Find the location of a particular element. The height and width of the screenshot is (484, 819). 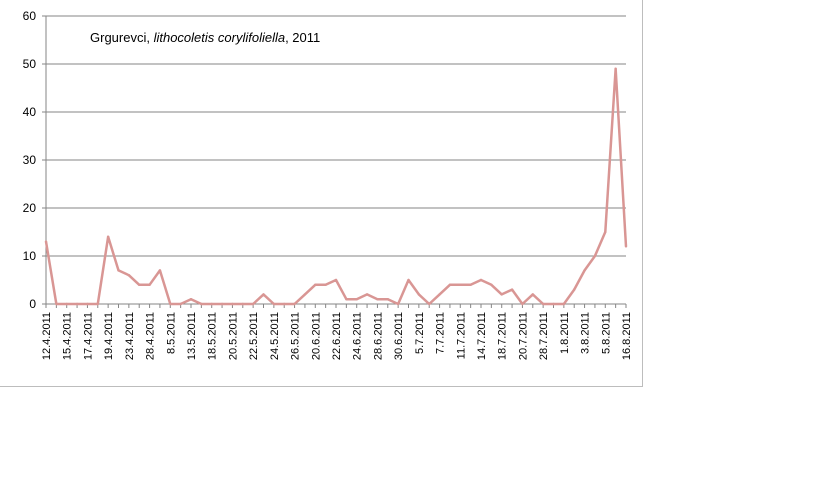

x-tick-label: 5.7.2011 is located at coordinates (420, 333).